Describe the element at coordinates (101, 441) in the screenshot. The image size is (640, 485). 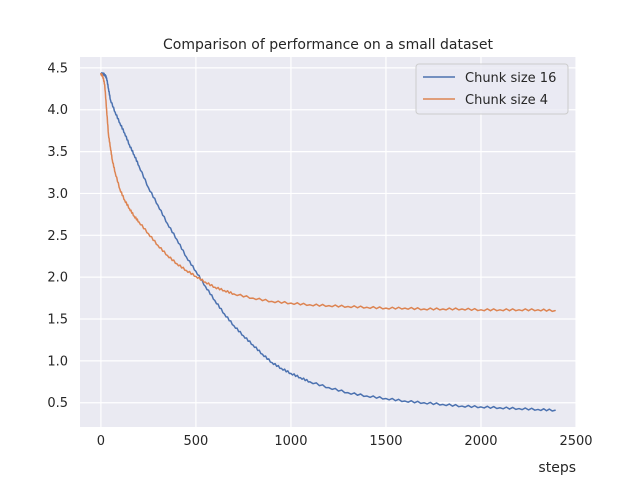
I see `x-tick-label: 0` at that location.